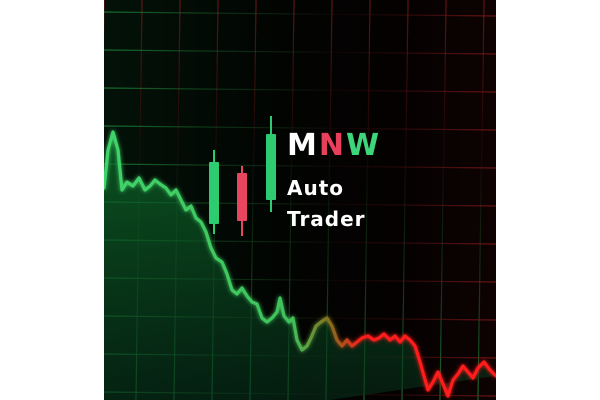 This screenshot has width=600, height=400. Describe the element at coordinates (315, 188) in the screenshot. I see `brand-line-auto: Auto` at that location.